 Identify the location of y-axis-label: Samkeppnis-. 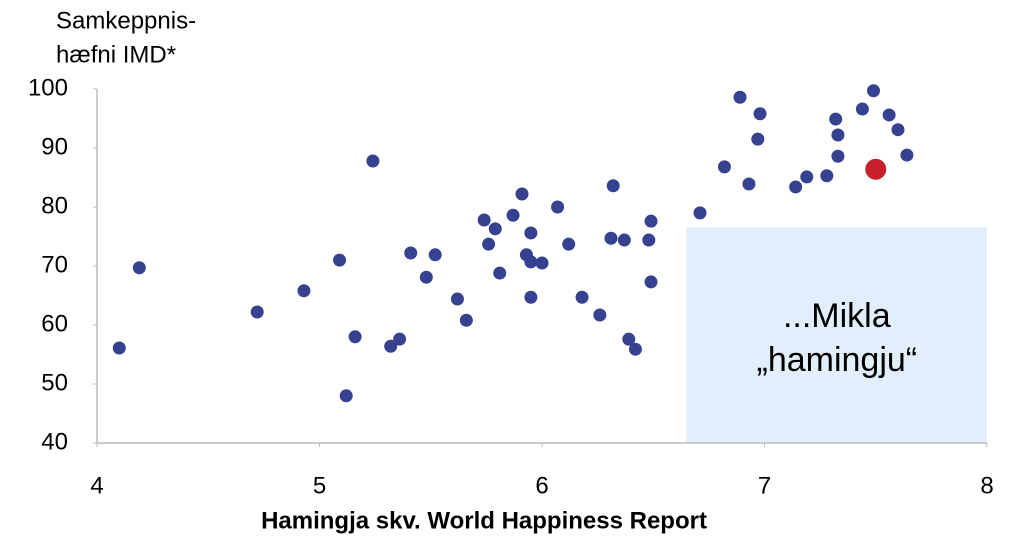
(126, 20).